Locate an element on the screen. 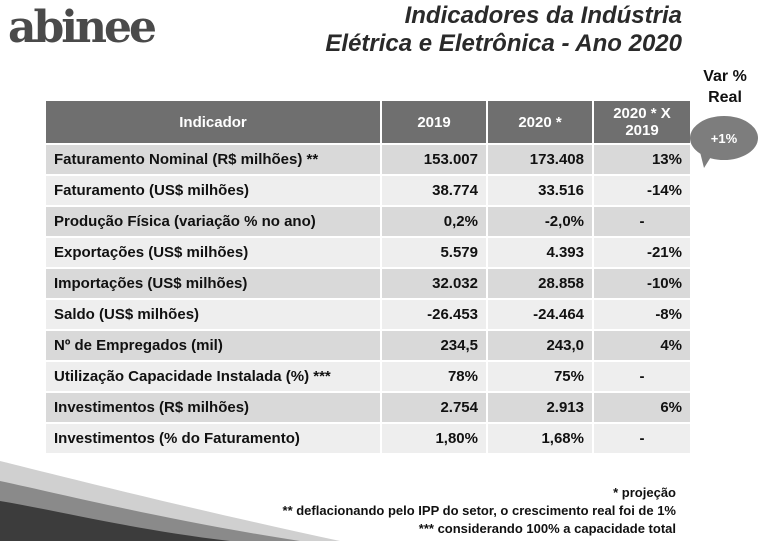  header-2019: 2019 is located at coordinates (434, 122).